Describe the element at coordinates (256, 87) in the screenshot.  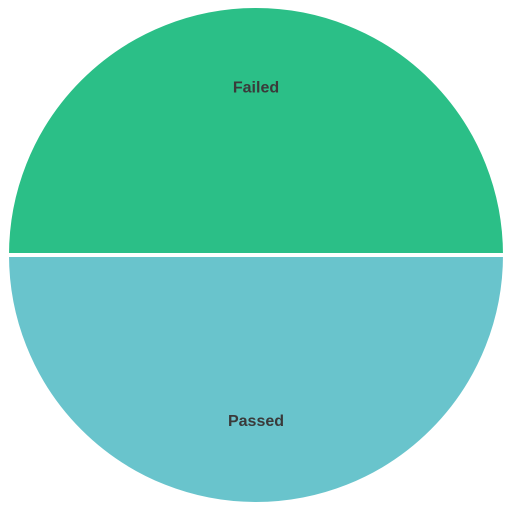
I see `pie-label-failed: Failed` at that location.